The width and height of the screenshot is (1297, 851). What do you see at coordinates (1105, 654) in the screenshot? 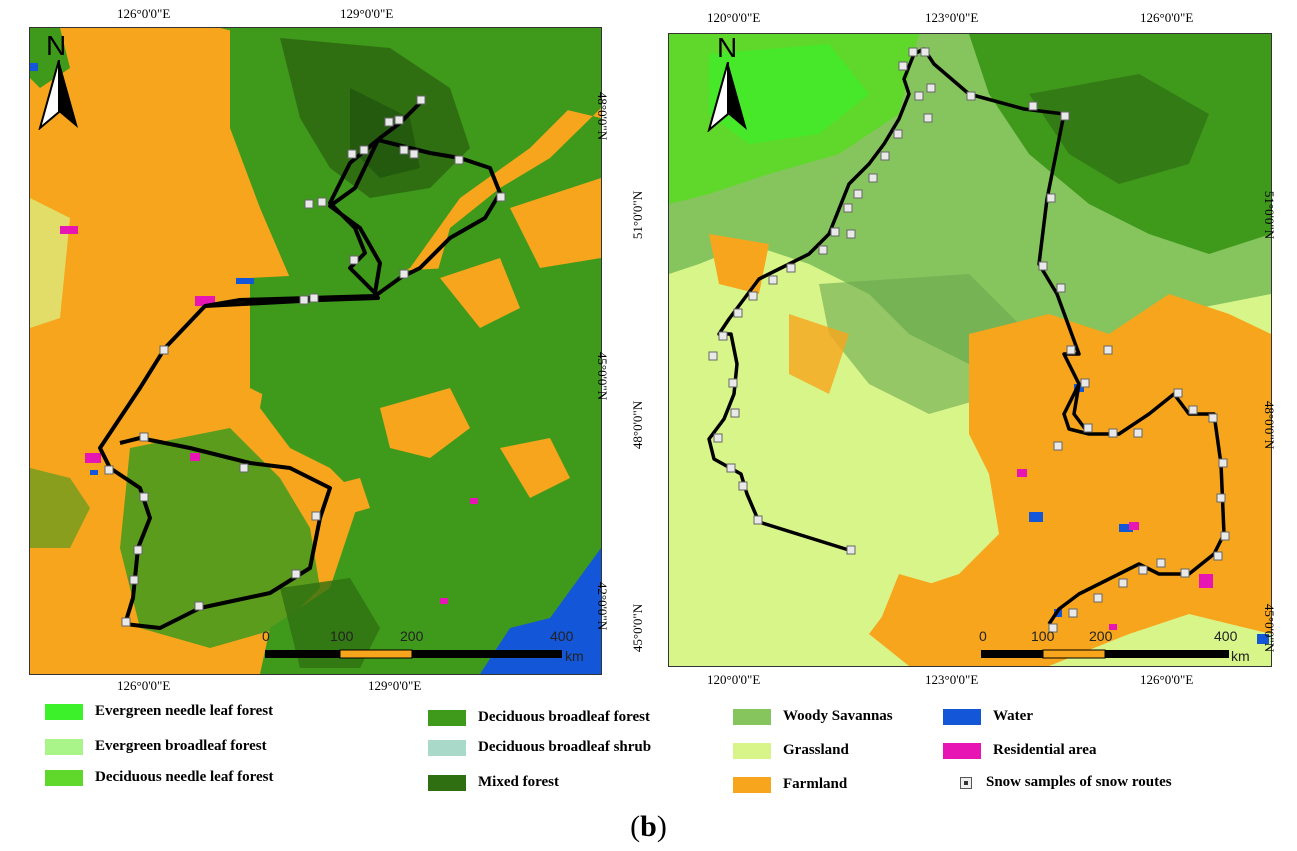
I see `right-scale-bar` at bounding box center [1105, 654].